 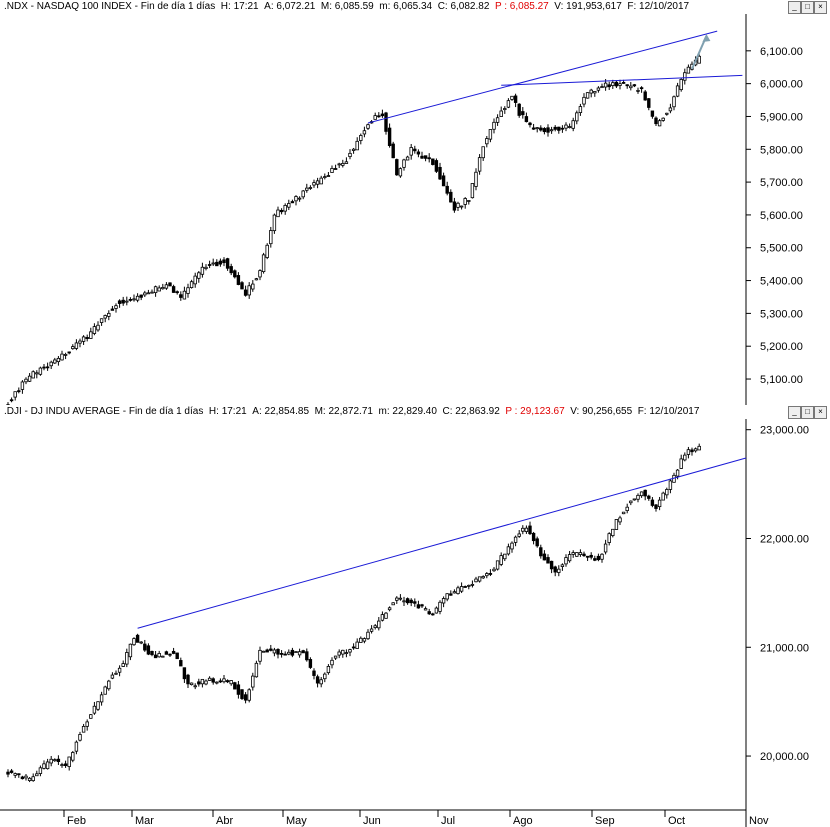 What do you see at coordinates (820, 7) in the screenshot?
I see `ndx-close-button: ×` at bounding box center [820, 7].